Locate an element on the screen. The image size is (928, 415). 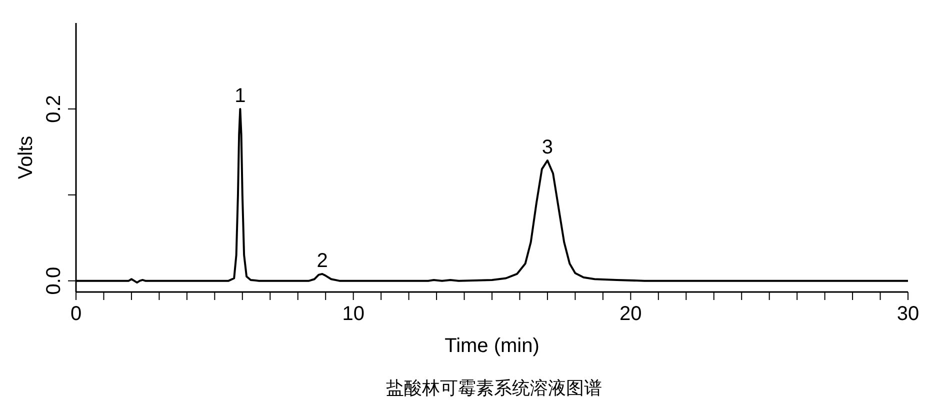
y-tick-label: 0.2 is located at coordinates (54, 109).